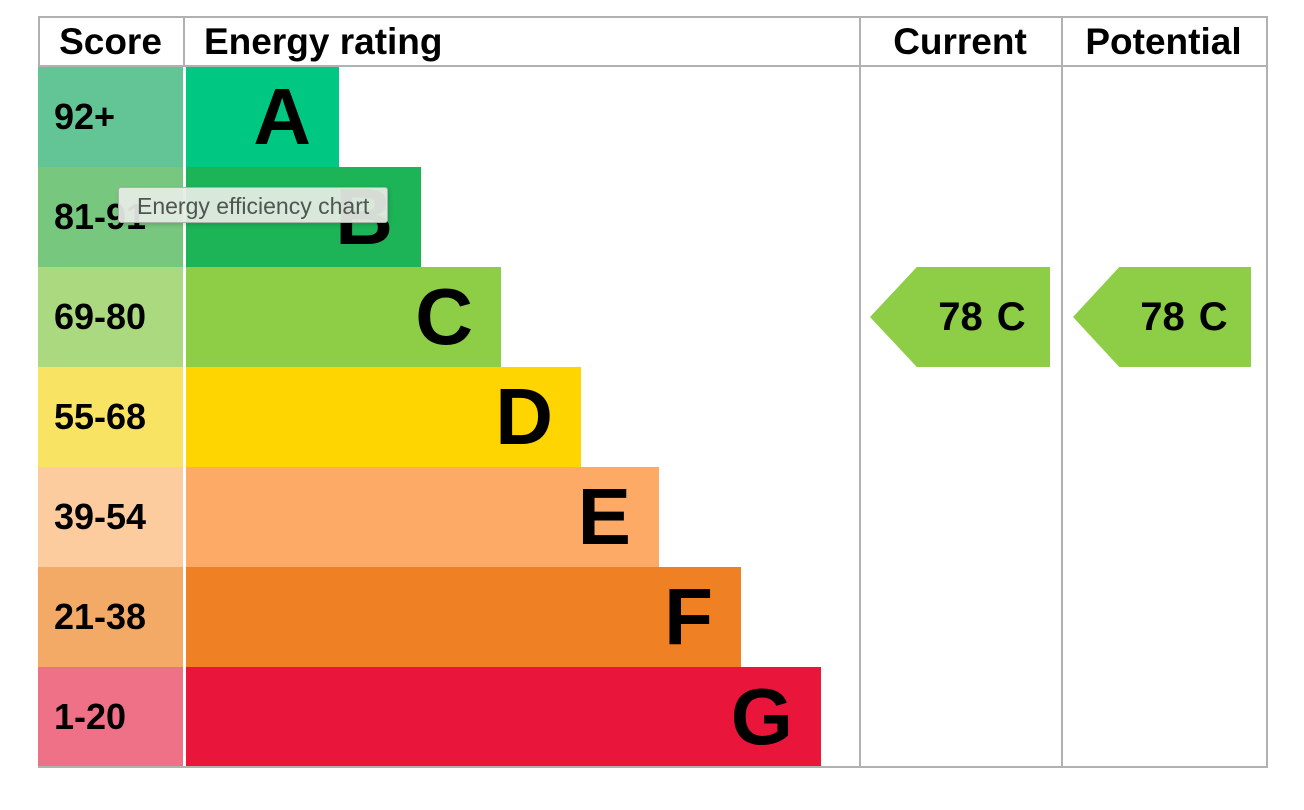 The image size is (1304, 810). I want to click on score-cell: 92+, so click(110, 117).